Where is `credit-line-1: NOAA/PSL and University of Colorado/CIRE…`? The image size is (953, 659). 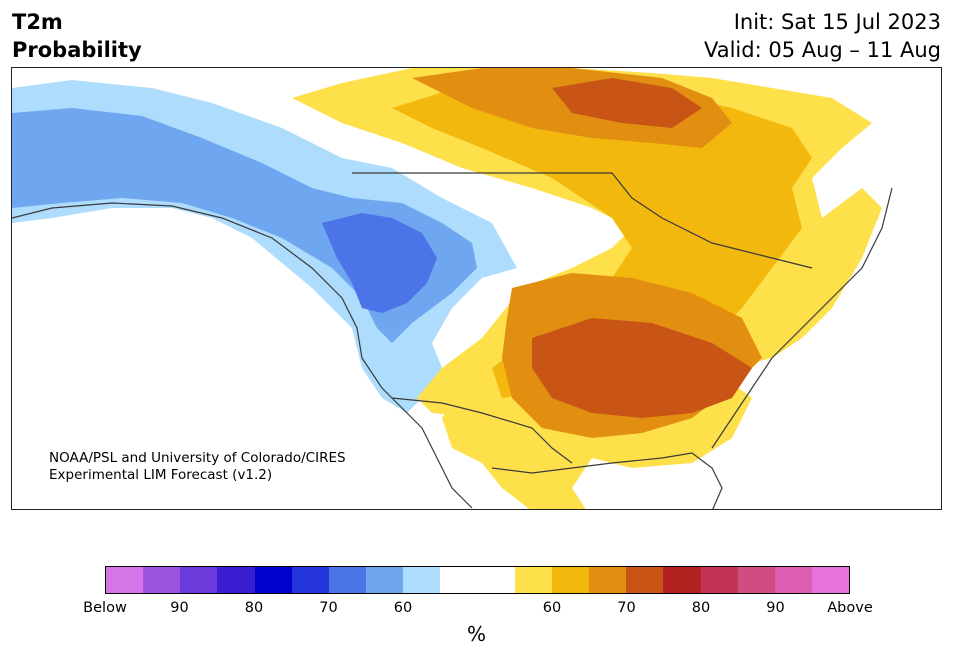
credit-line-1: NOAA/PSL and University of Colorado/CIRE… is located at coordinates (197, 458).